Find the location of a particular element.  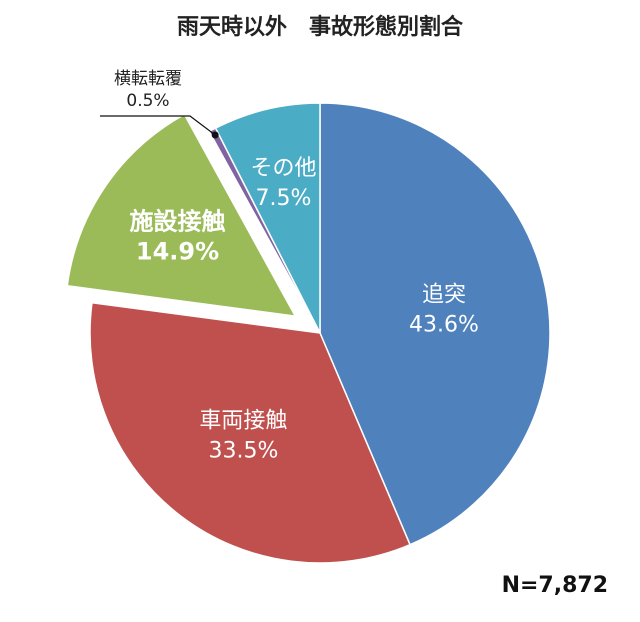

slice-label-vehicle-contact: 車両接触 is located at coordinates (243, 421).